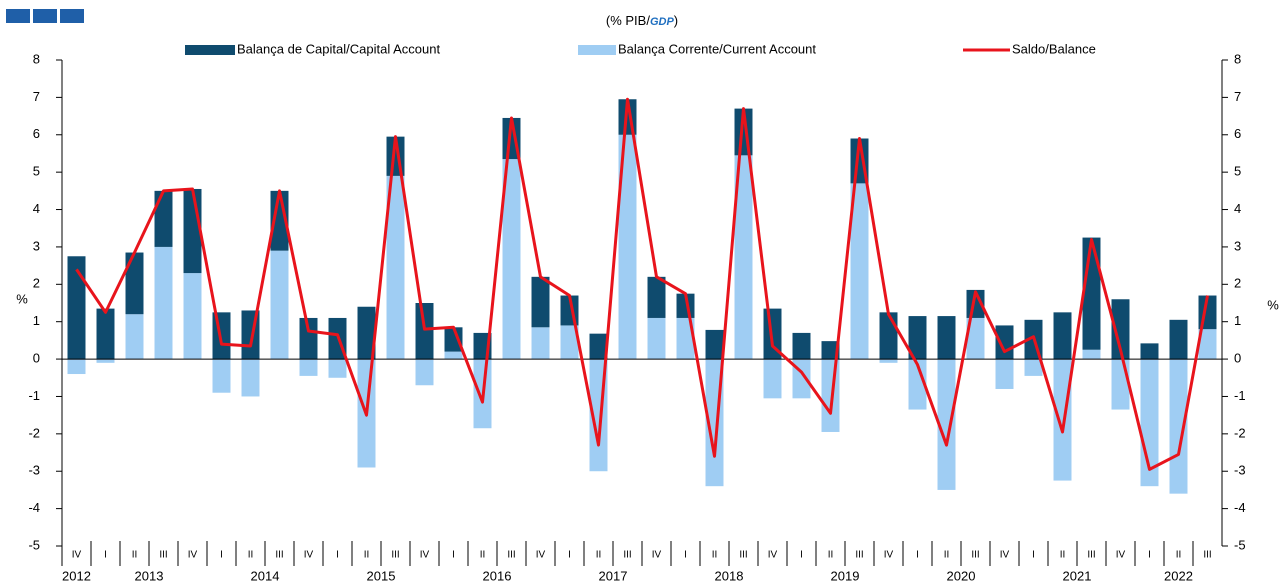 The height and width of the screenshot is (582, 1285). Describe the element at coordinates (22, 298) in the screenshot. I see `y-axis-label: %` at that location.